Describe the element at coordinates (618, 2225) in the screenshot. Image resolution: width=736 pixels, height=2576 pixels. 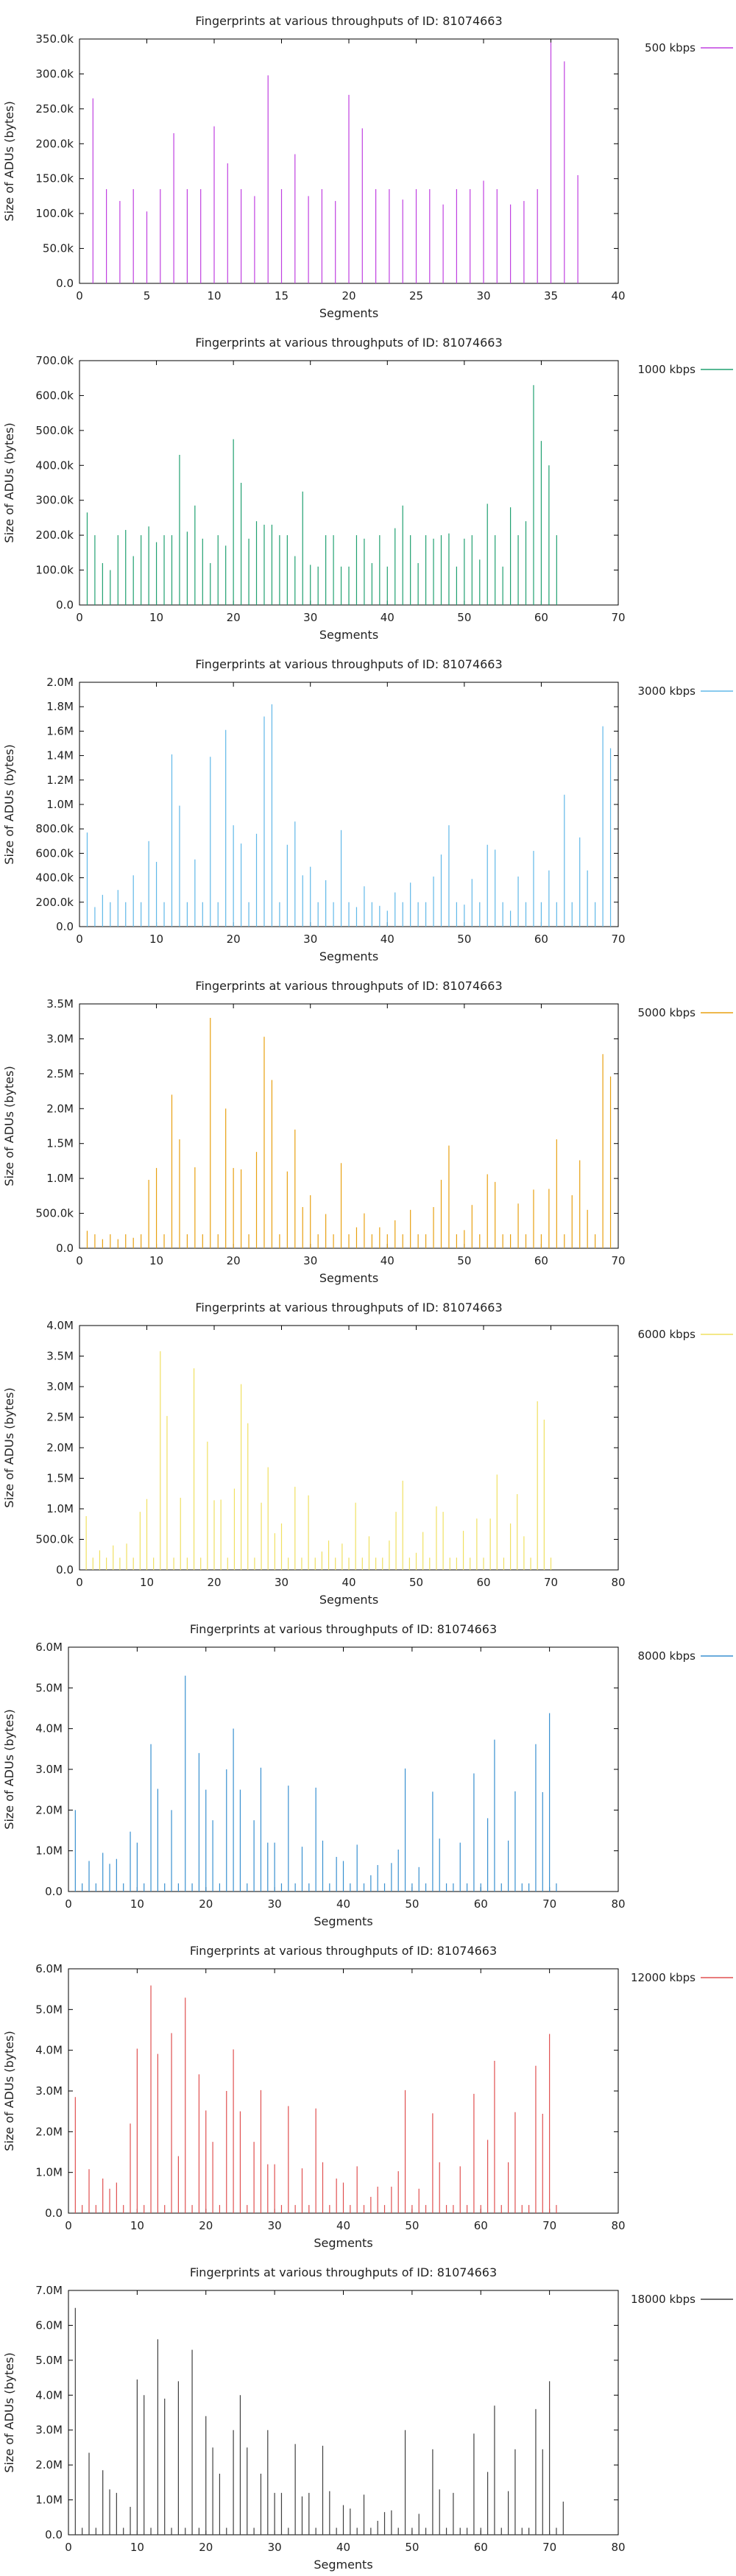
I see `x-tick-label: 80` at that location.